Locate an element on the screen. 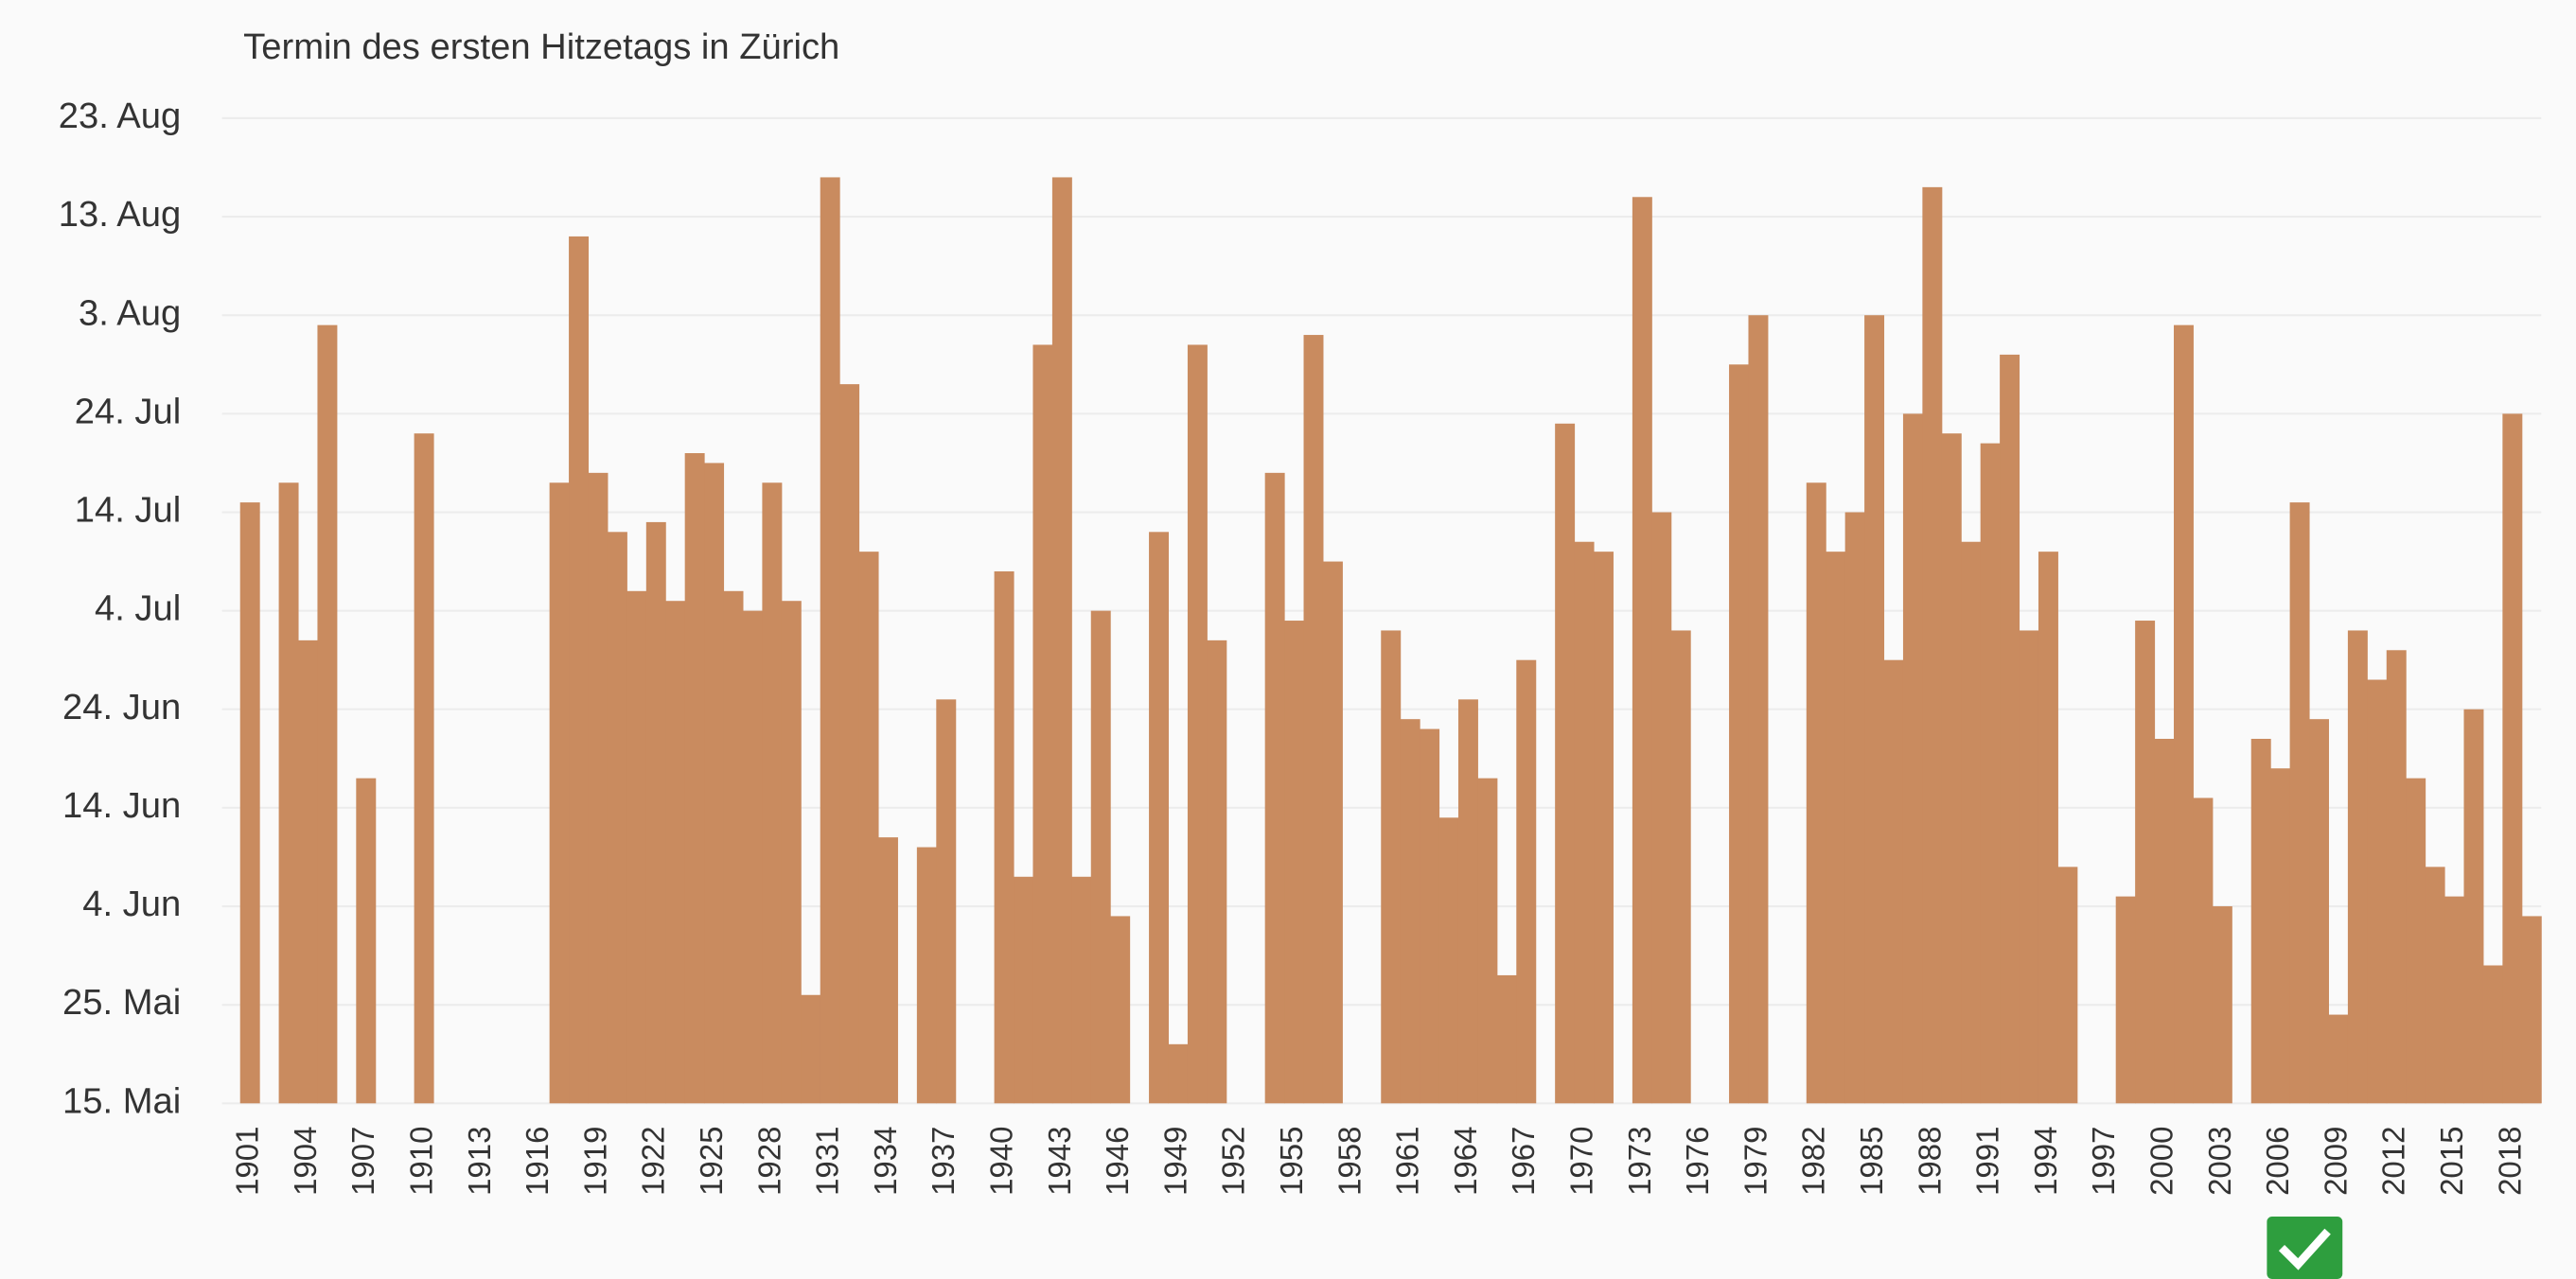 The image size is (2576, 1279). x-tick-label: 1919 is located at coordinates (594, 1161).